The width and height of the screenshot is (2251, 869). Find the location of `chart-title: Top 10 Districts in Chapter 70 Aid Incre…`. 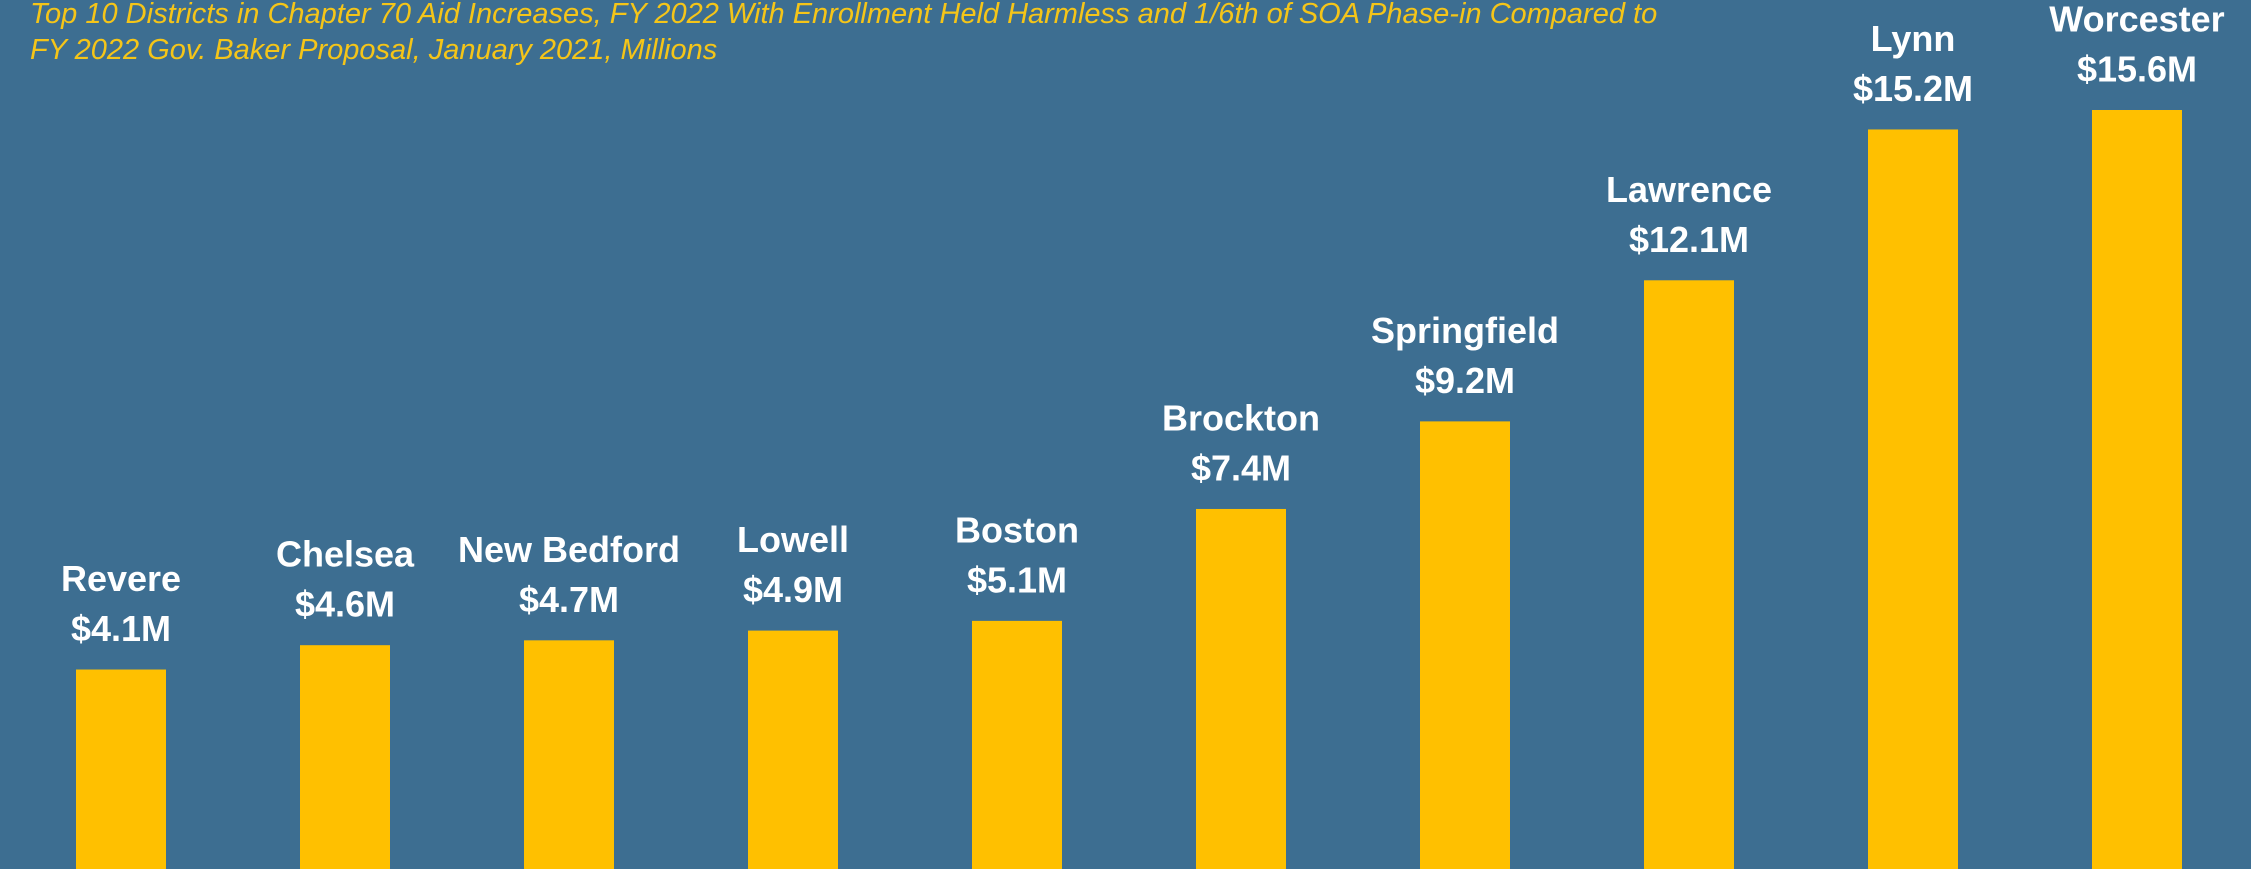

chart-title: Top 10 Districts in Chapter 70 Aid Incre… is located at coordinates (844, 33).